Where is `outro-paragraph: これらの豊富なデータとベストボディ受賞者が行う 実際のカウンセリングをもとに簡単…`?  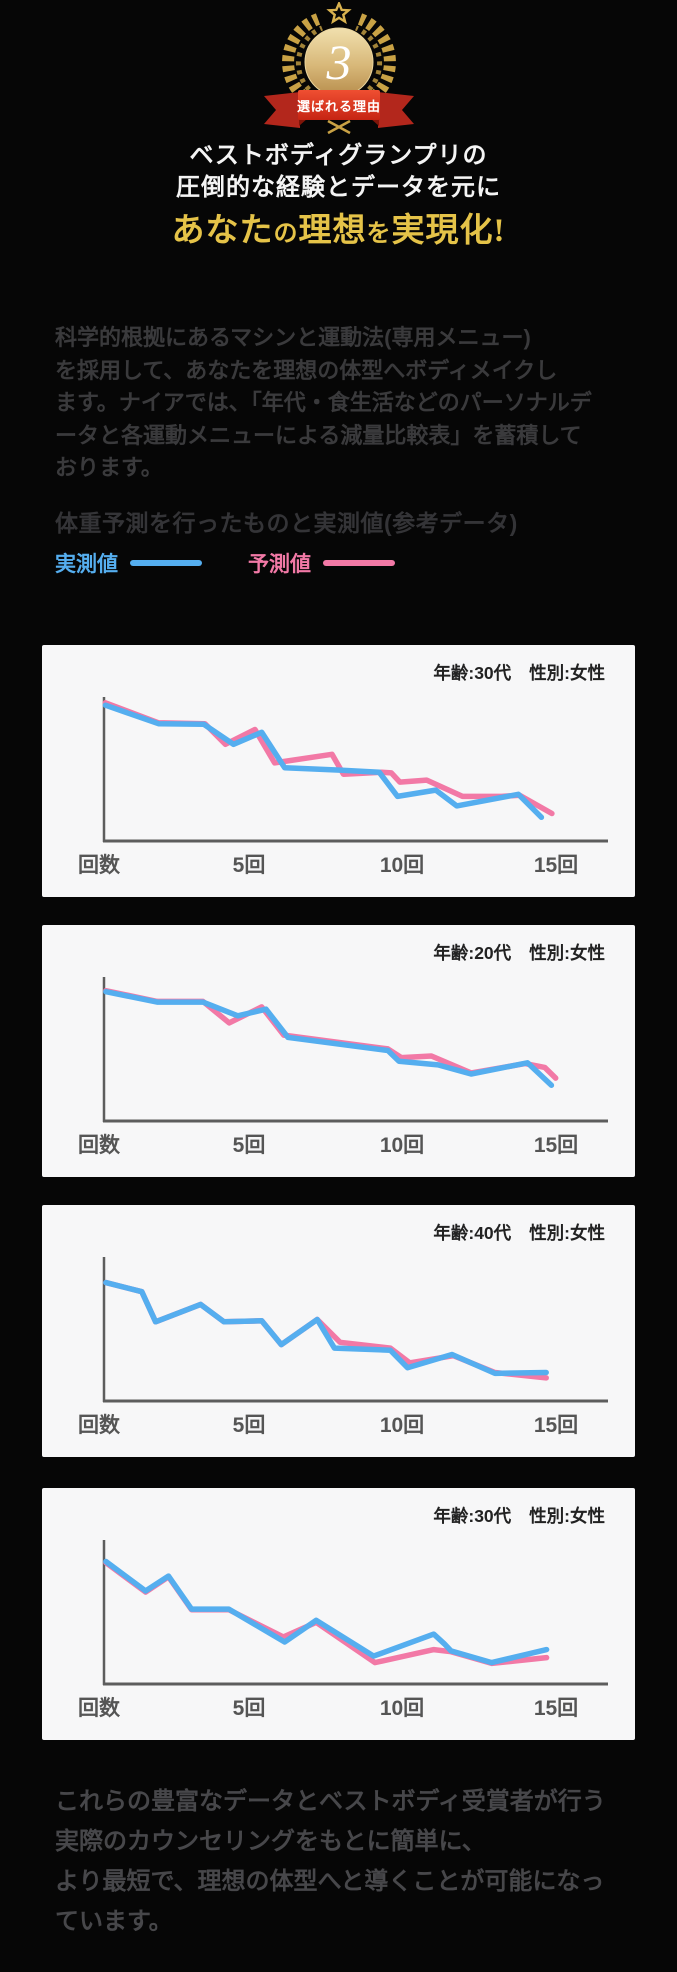 outro-paragraph: これらの豊富なデータとベストボディ受賞者が行う 実際のカウンセリングをもとに簡単… is located at coordinates (347, 1862).